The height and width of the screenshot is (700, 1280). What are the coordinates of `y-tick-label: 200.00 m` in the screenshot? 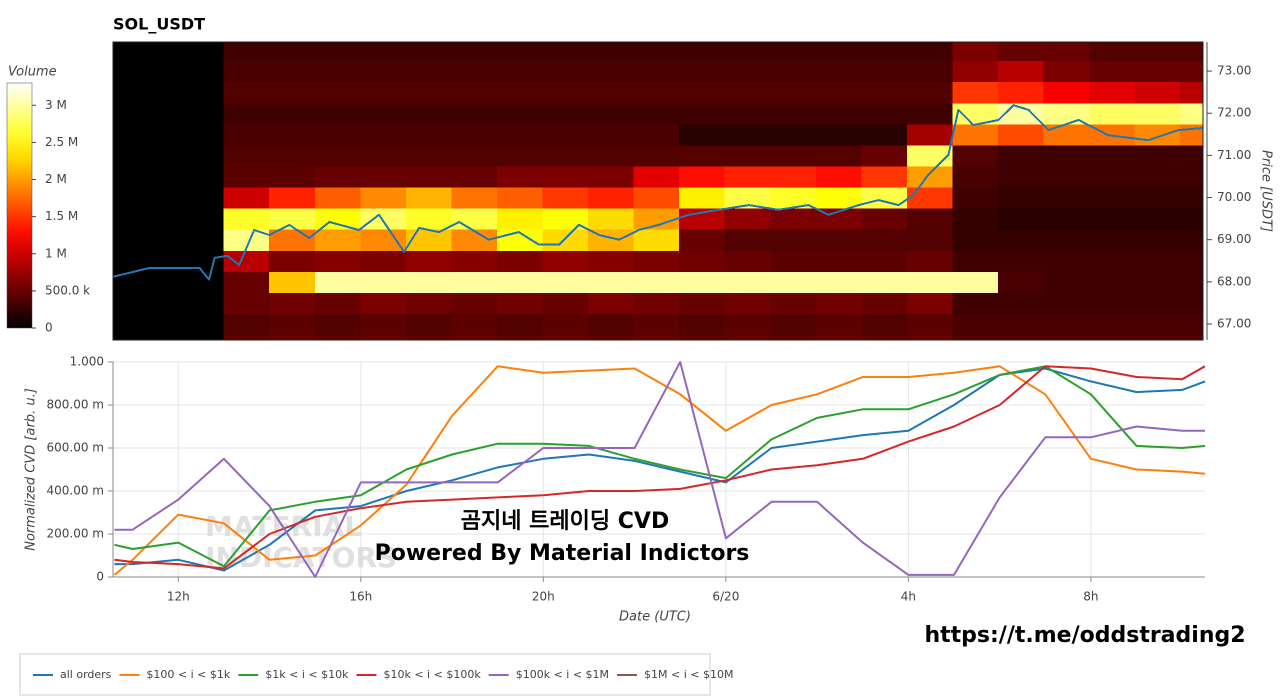 It's located at (76, 534).